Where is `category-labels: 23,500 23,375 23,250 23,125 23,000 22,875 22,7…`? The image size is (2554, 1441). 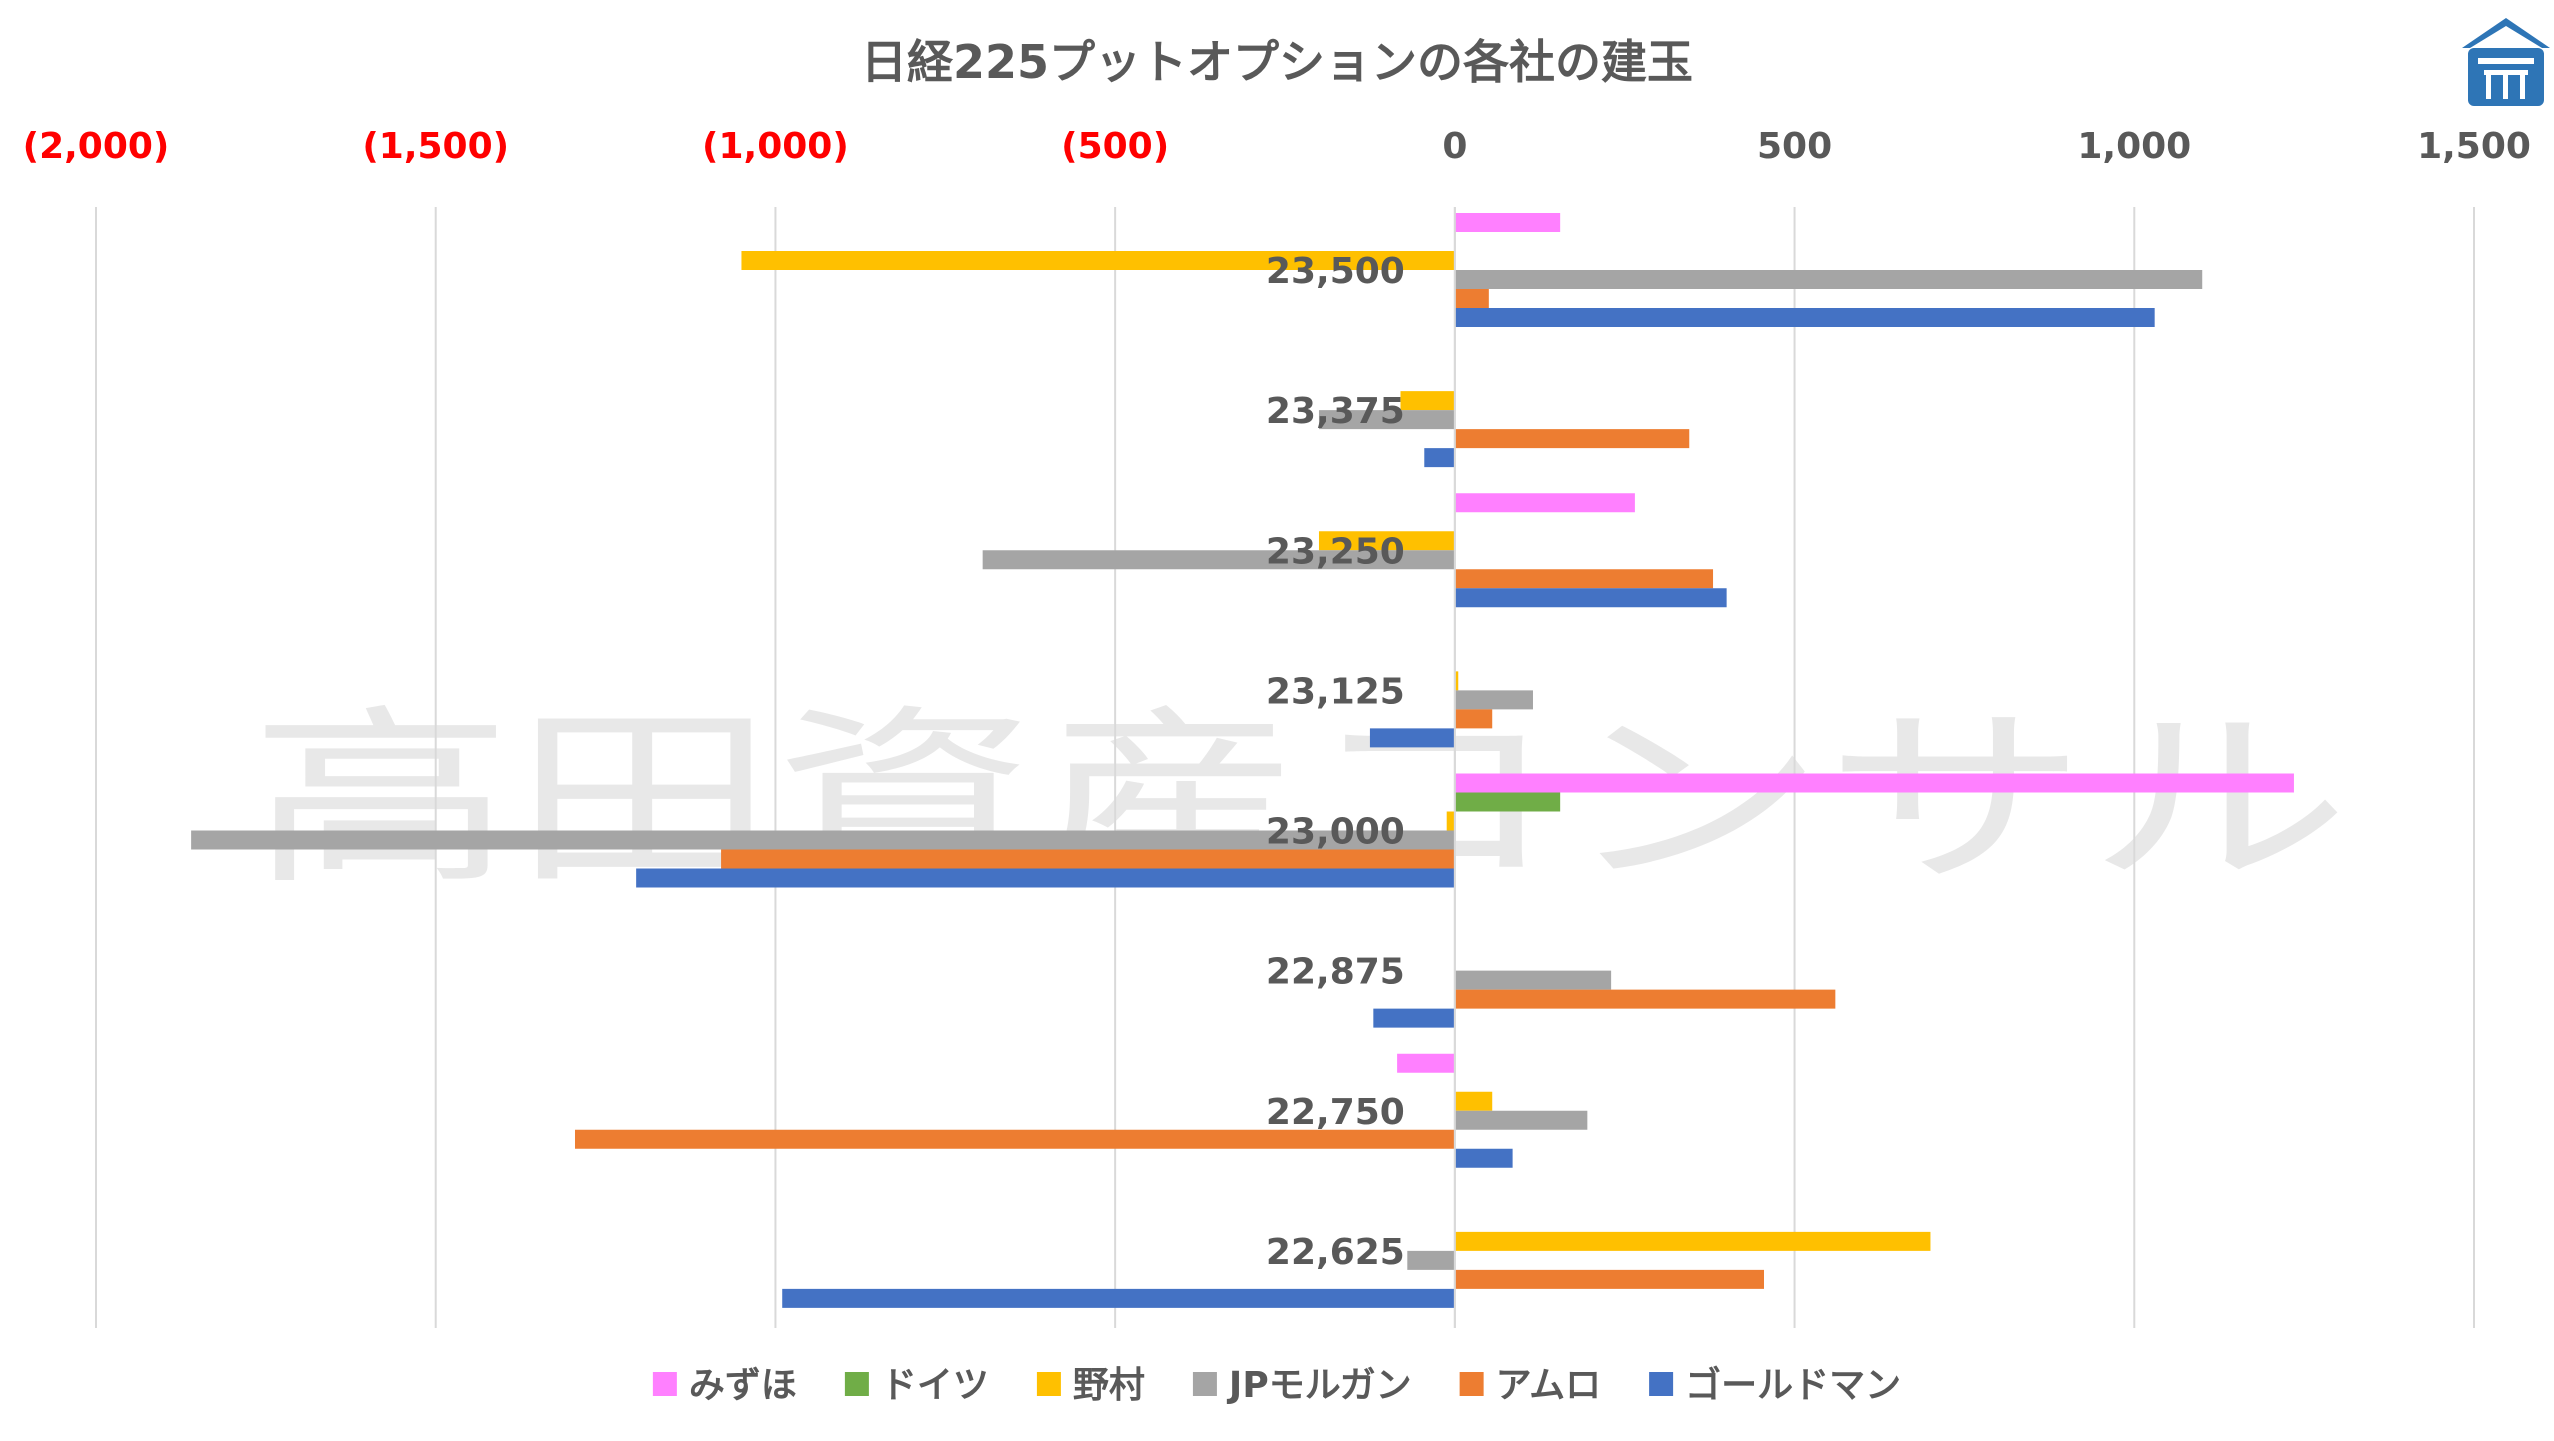
category-labels: 23,500 23,375 23,250 23,125 23,000 22,875 22,7… is located at coordinates (1335, 762).